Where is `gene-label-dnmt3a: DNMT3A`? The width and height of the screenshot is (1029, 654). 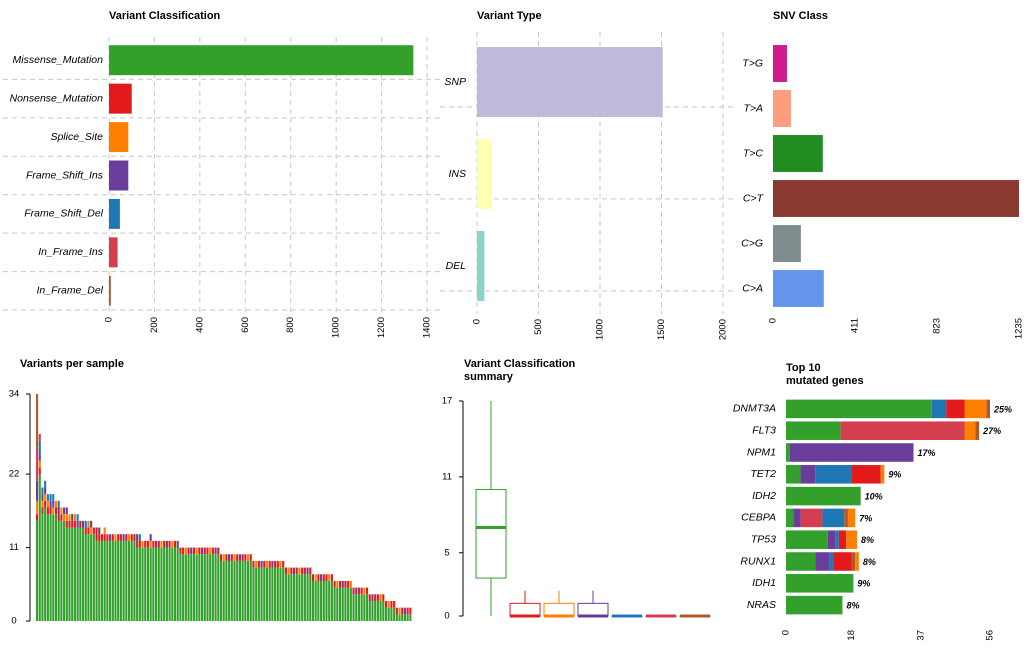 gene-label-dnmt3a: DNMT3A is located at coordinates (754, 409).